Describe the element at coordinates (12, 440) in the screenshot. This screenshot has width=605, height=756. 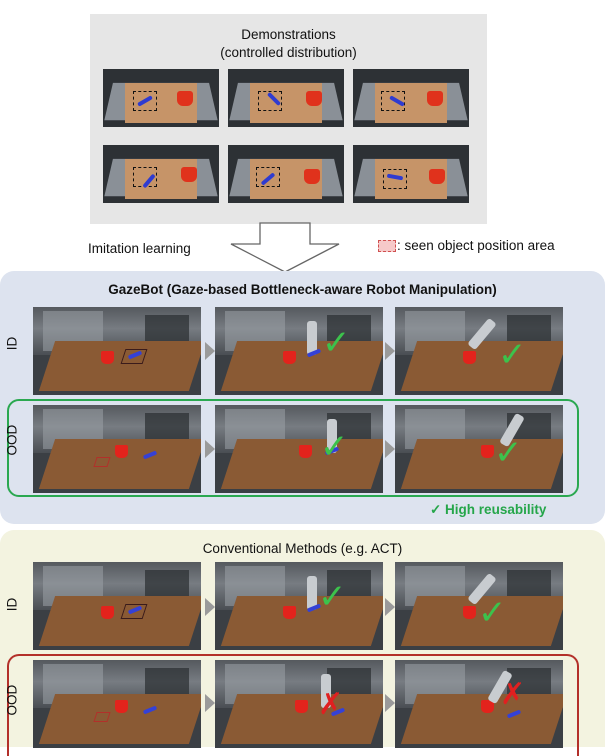
I see `gazebot-row-label-ood: OOD` at that location.